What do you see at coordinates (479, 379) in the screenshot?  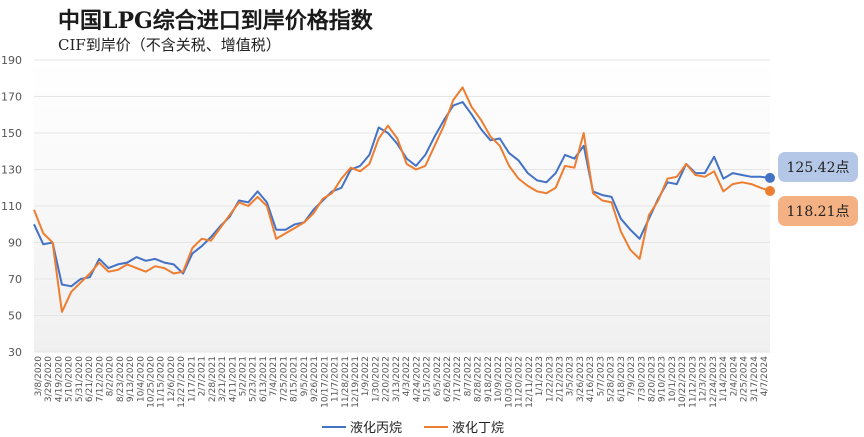 I see `x-tick-label: 8/28/2022` at bounding box center [479, 379].